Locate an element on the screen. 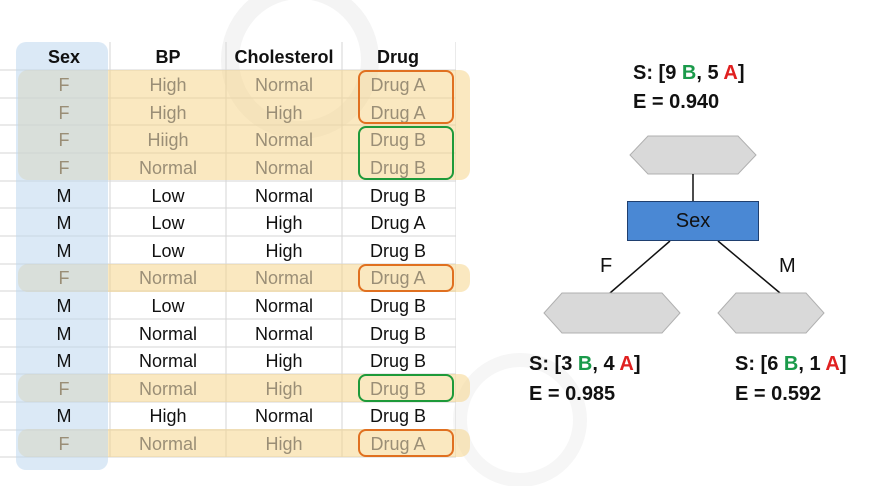 Image resolution: width=883 pixels, height=486 pixels. table-row: F Normal Normal Drug B is located at coordinates (236, 169).